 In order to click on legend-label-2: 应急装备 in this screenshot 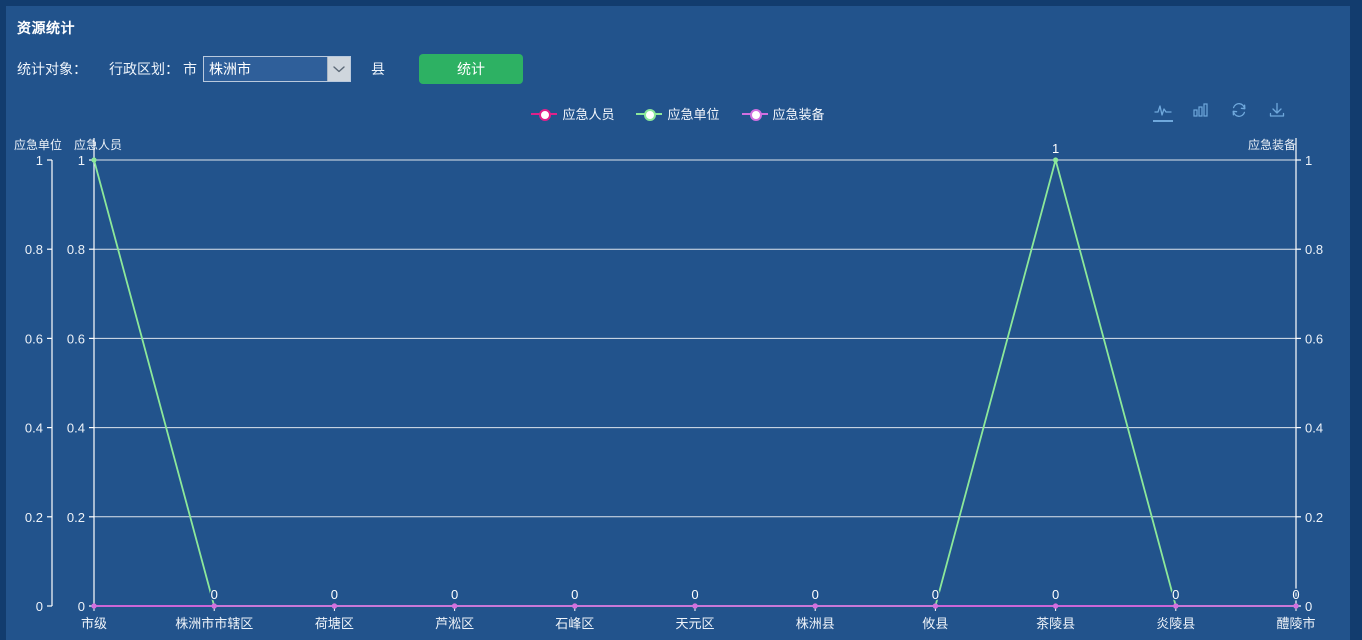, I will do `click(798, 114)`.